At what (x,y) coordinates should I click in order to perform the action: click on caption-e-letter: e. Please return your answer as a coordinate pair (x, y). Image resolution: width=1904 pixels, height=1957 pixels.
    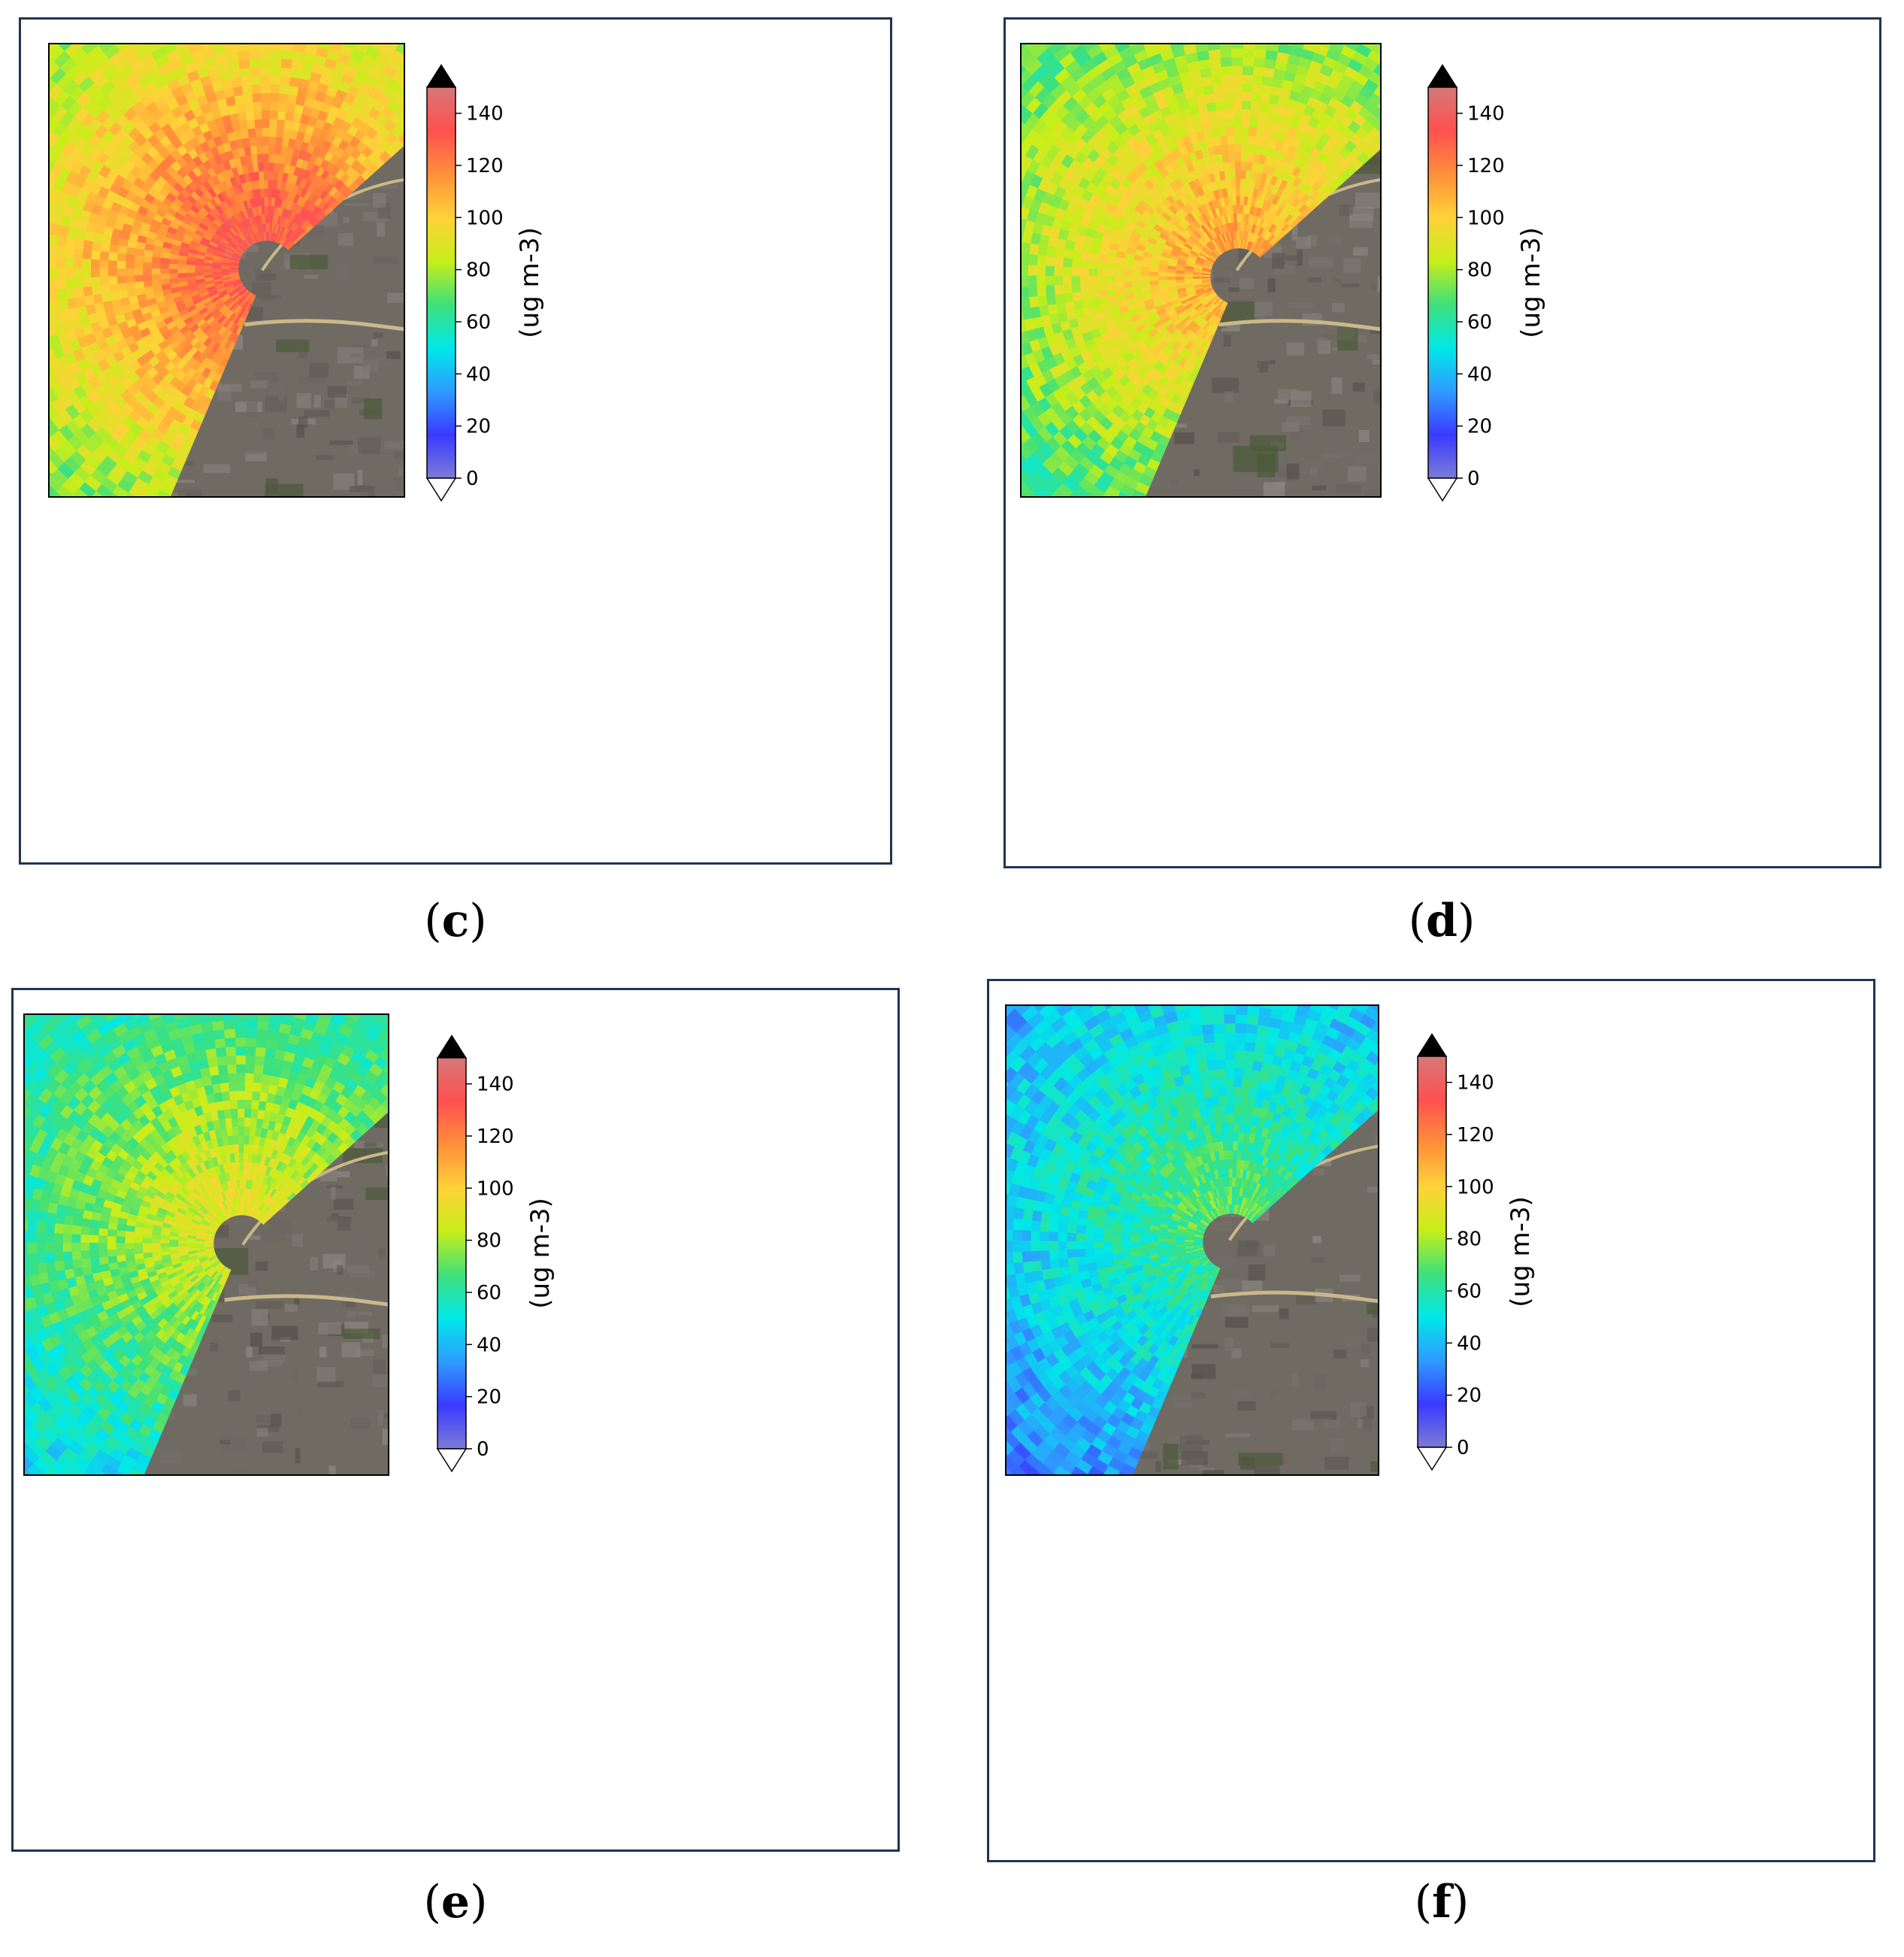
    Looking at the image, I should click on (455, 1902).